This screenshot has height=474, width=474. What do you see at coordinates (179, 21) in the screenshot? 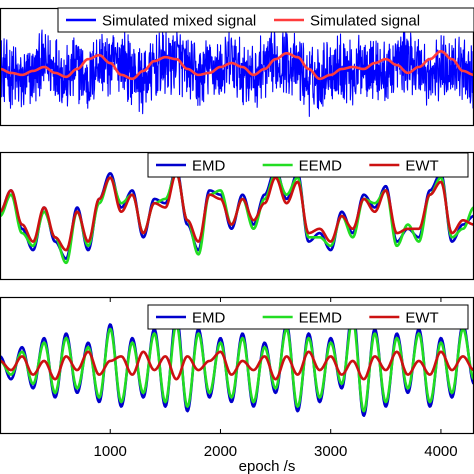
I see `legend-label: Simulated mixed signal` at bounding box center [179, 21].